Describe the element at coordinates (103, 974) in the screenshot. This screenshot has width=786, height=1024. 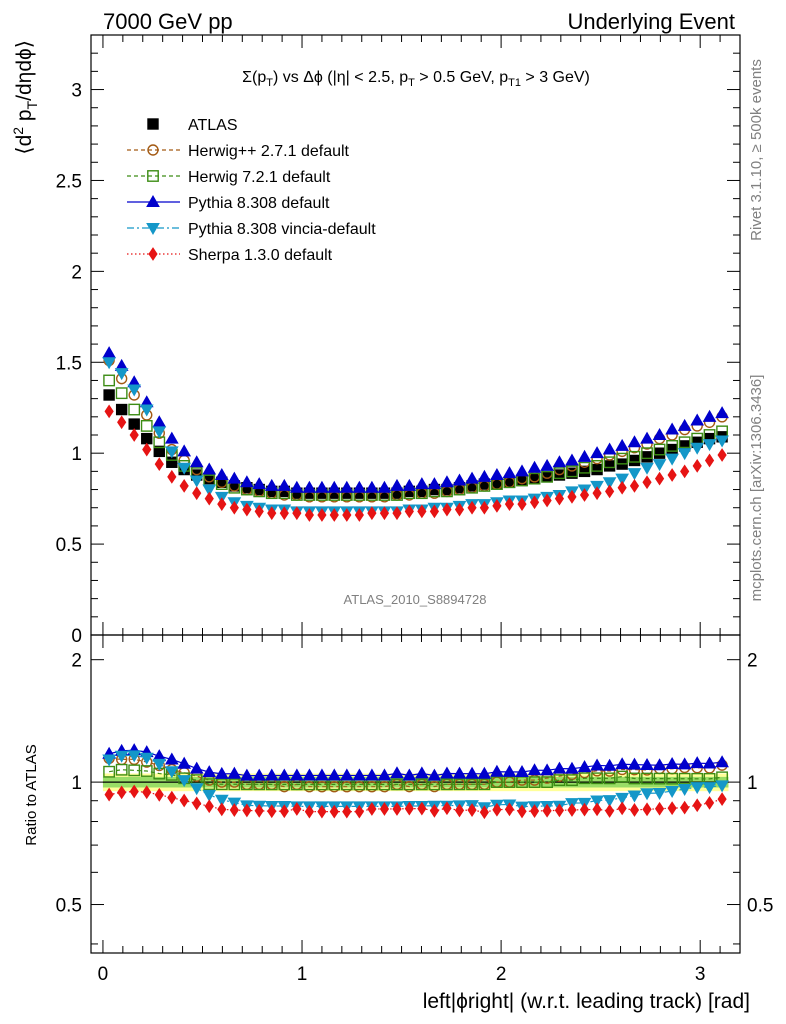
I see `x-tick-label: 0` at that location.